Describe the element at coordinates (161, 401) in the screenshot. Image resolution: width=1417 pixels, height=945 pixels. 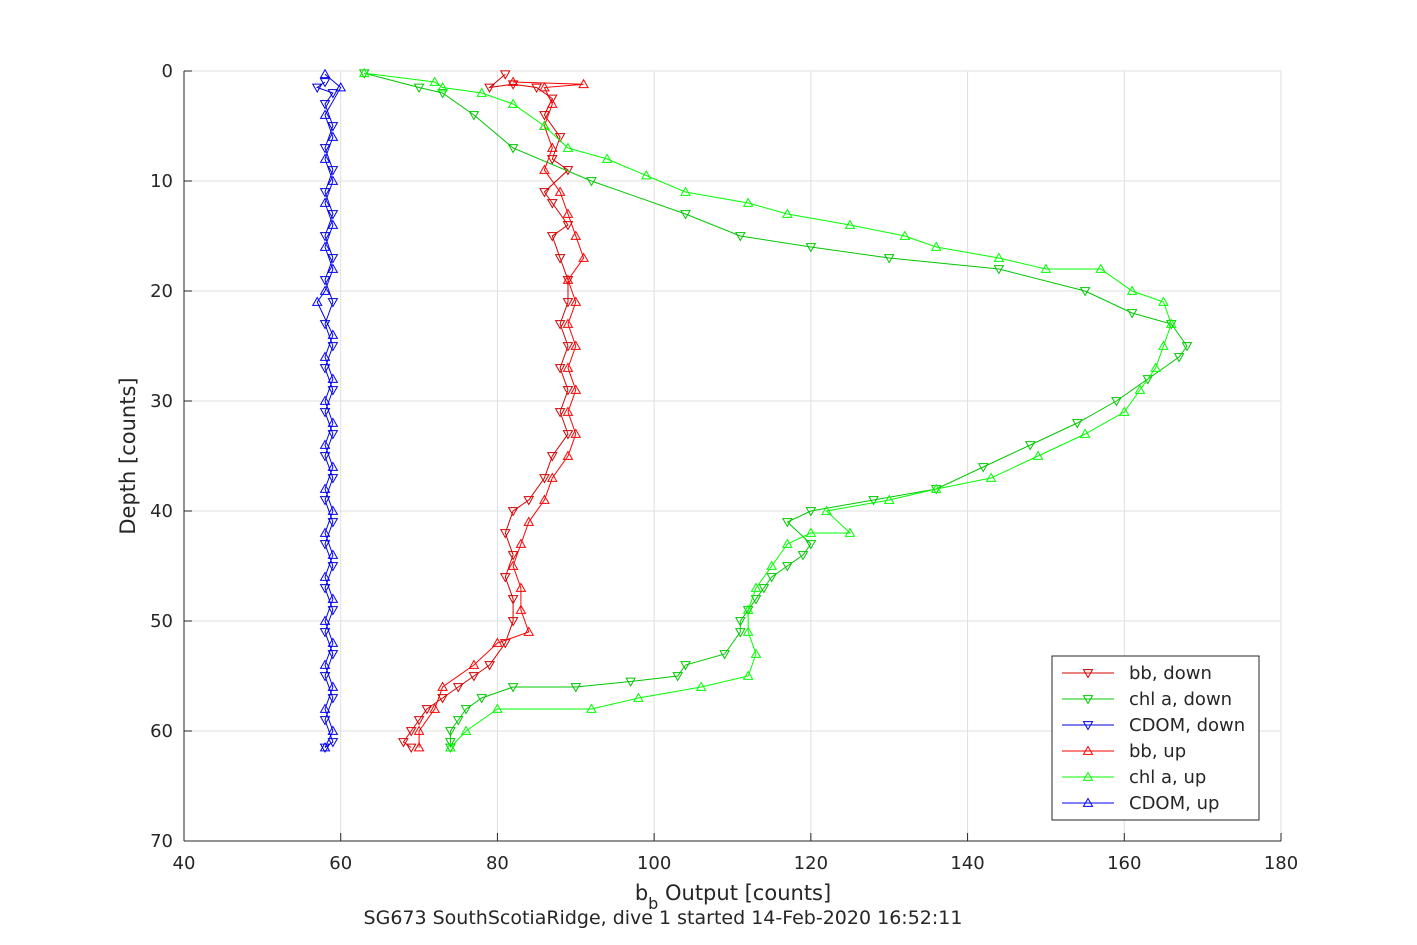
I see `y-tick-label: 30` at that location.